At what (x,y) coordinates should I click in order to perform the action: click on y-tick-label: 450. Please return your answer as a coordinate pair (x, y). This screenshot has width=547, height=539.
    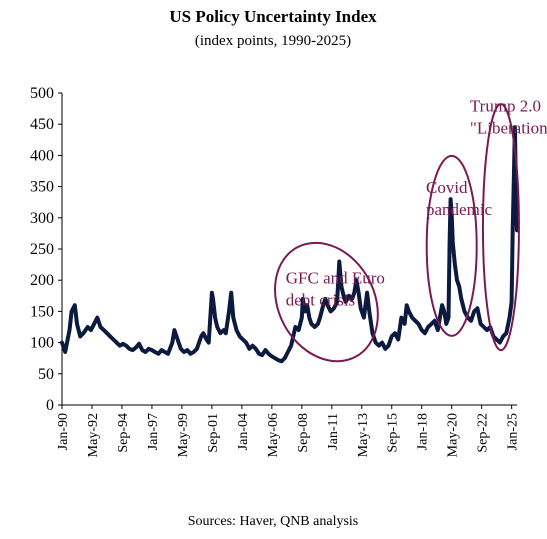
    Looking at the image, I should click on (42, 124).